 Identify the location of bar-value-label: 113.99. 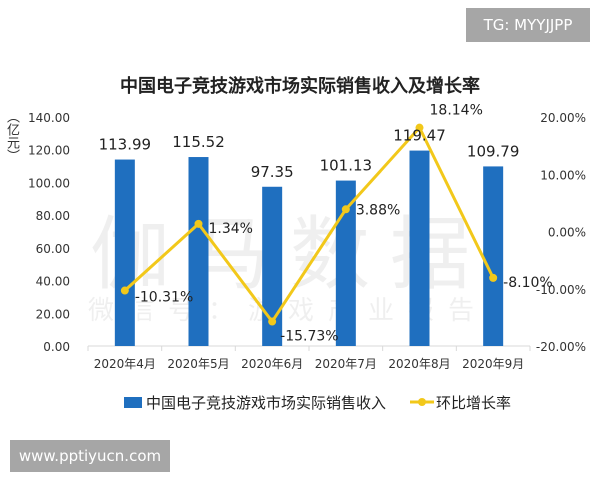
(125, 145).